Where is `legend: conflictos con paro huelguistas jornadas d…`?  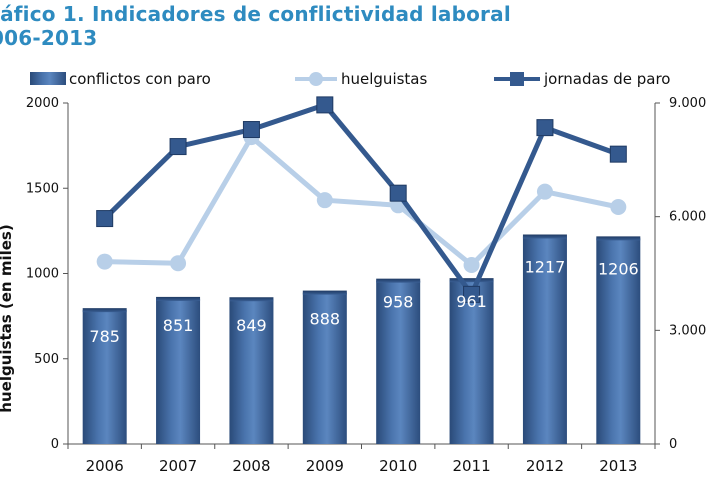
legend: conflictos con paro huelguistas jornadas d… is located at coordinates (350, 79).